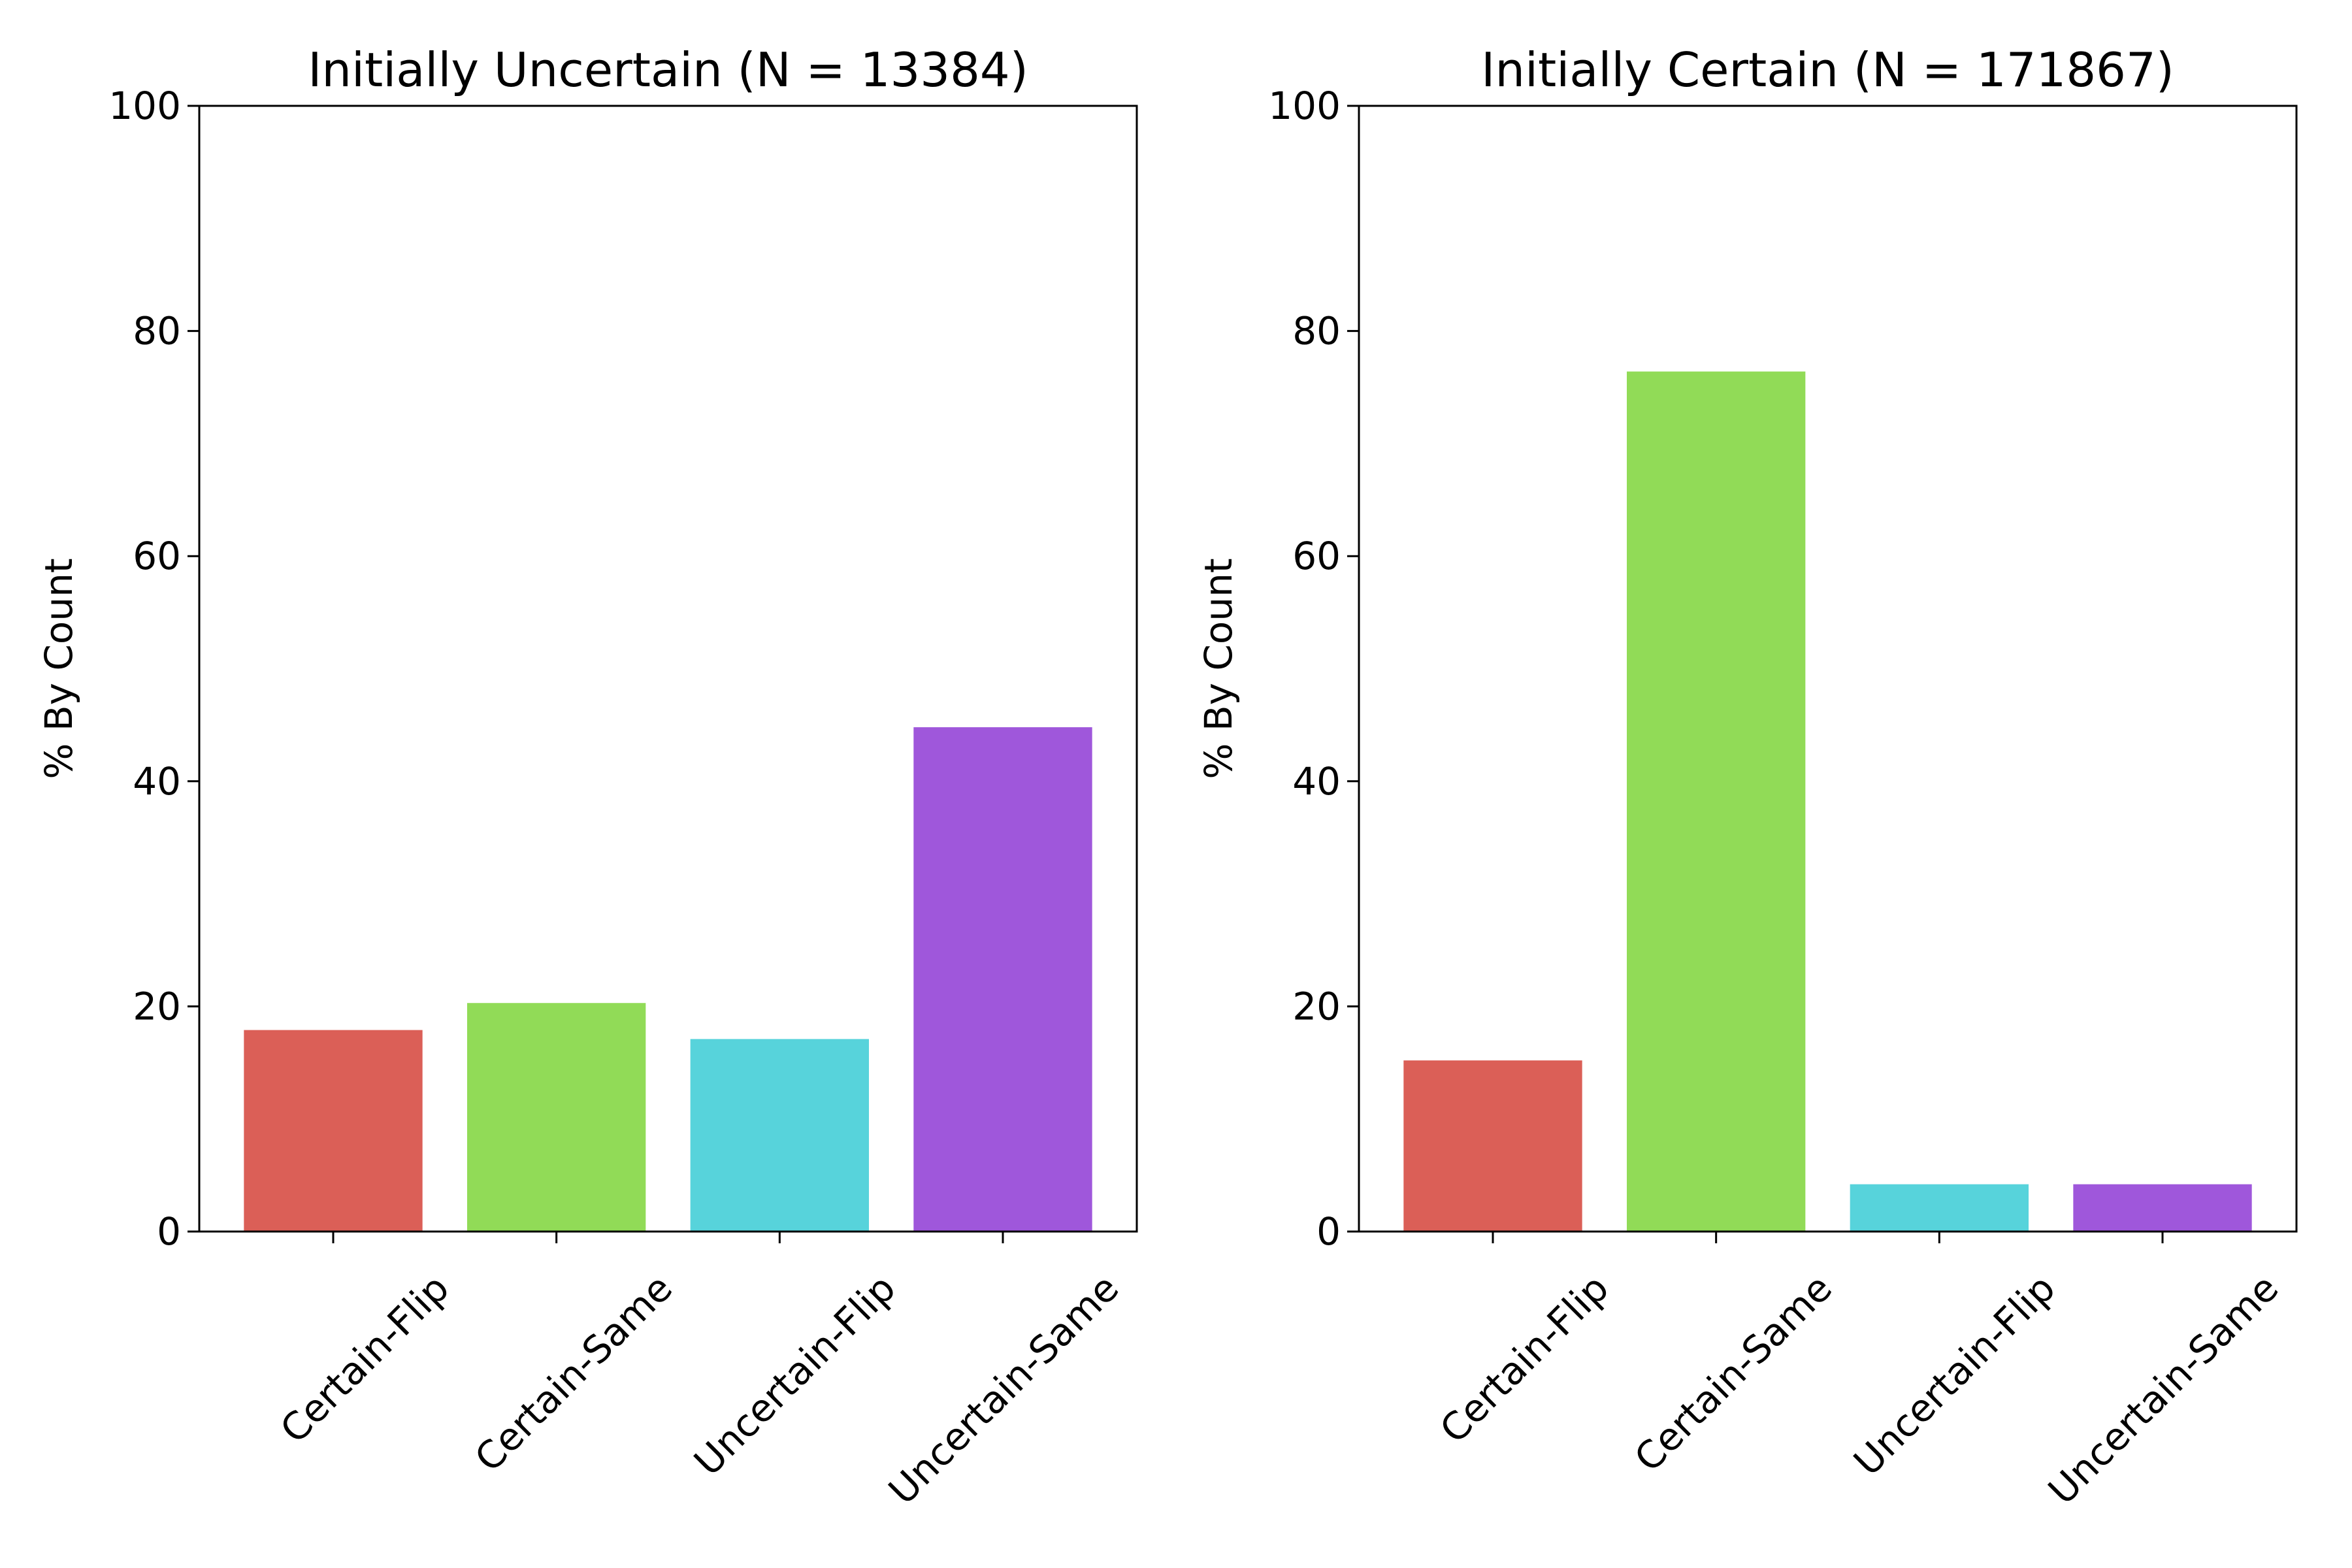 Image resolution: width=2352 pixels, height=1568 pixels. What do you see at coordinates (668, 69) in the screenshot?
I see `chart-title: Initially Uncertain (N = 13384)` at bounding box center [668, 69].